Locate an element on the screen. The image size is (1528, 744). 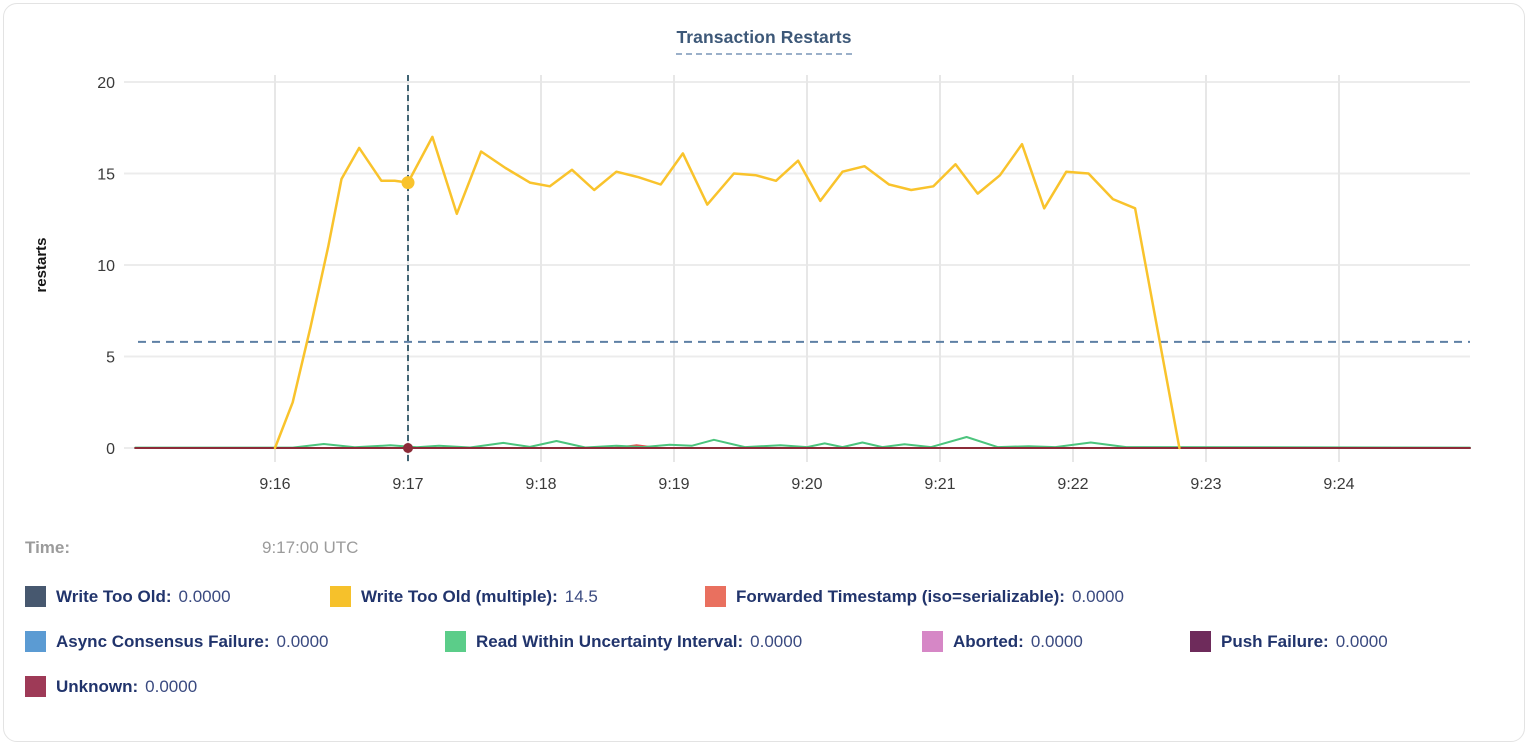
legend-label: Read Within Uncertainty Interval: is located at coordinates (610, 641).